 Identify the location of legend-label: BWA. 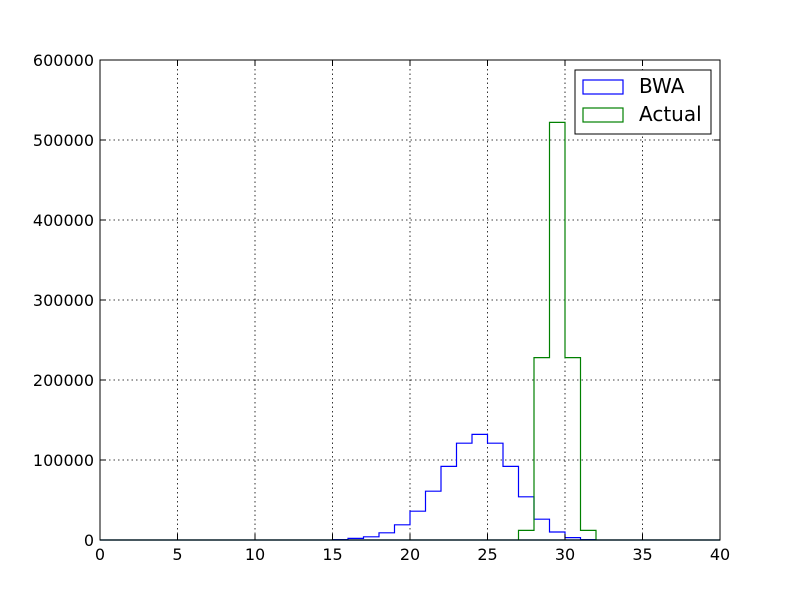
(662, 86).